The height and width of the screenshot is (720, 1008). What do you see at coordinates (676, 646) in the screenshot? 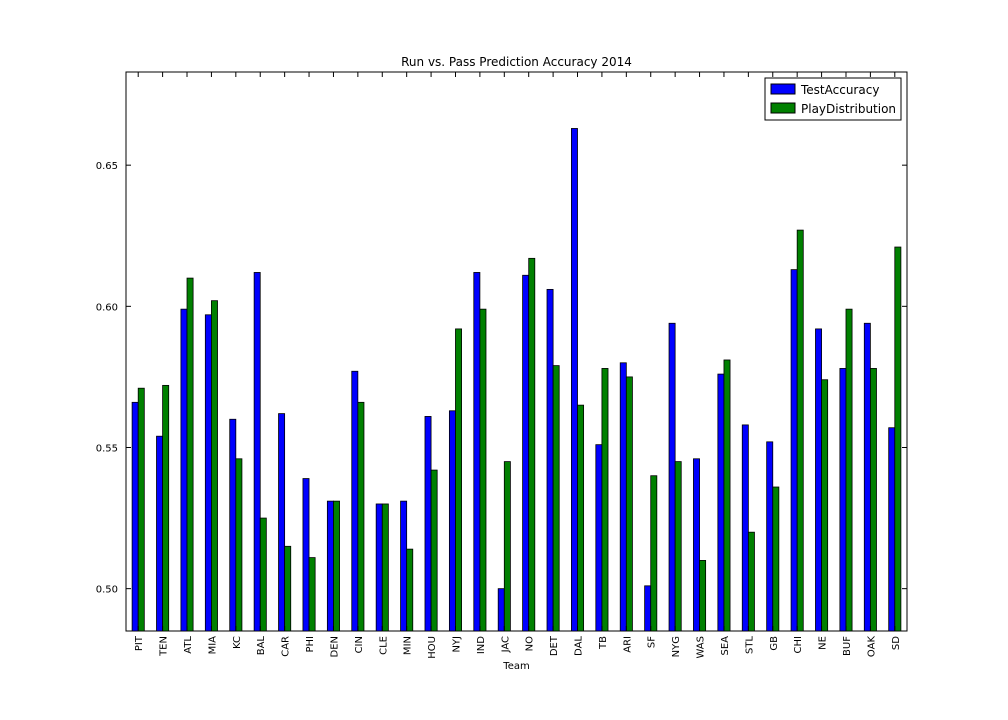
I see `x-tick-label: NYG` at bounding box center [676, 646].